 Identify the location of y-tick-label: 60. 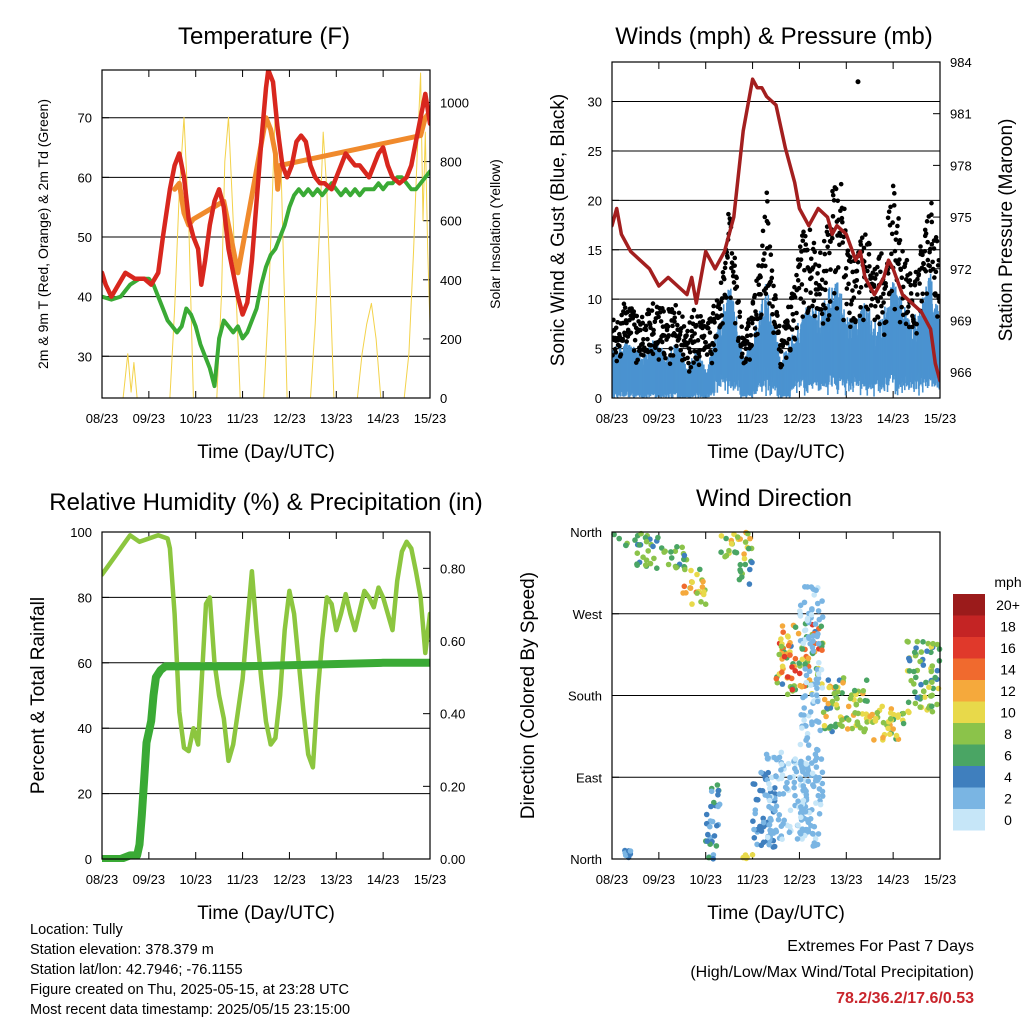
(85, 663).